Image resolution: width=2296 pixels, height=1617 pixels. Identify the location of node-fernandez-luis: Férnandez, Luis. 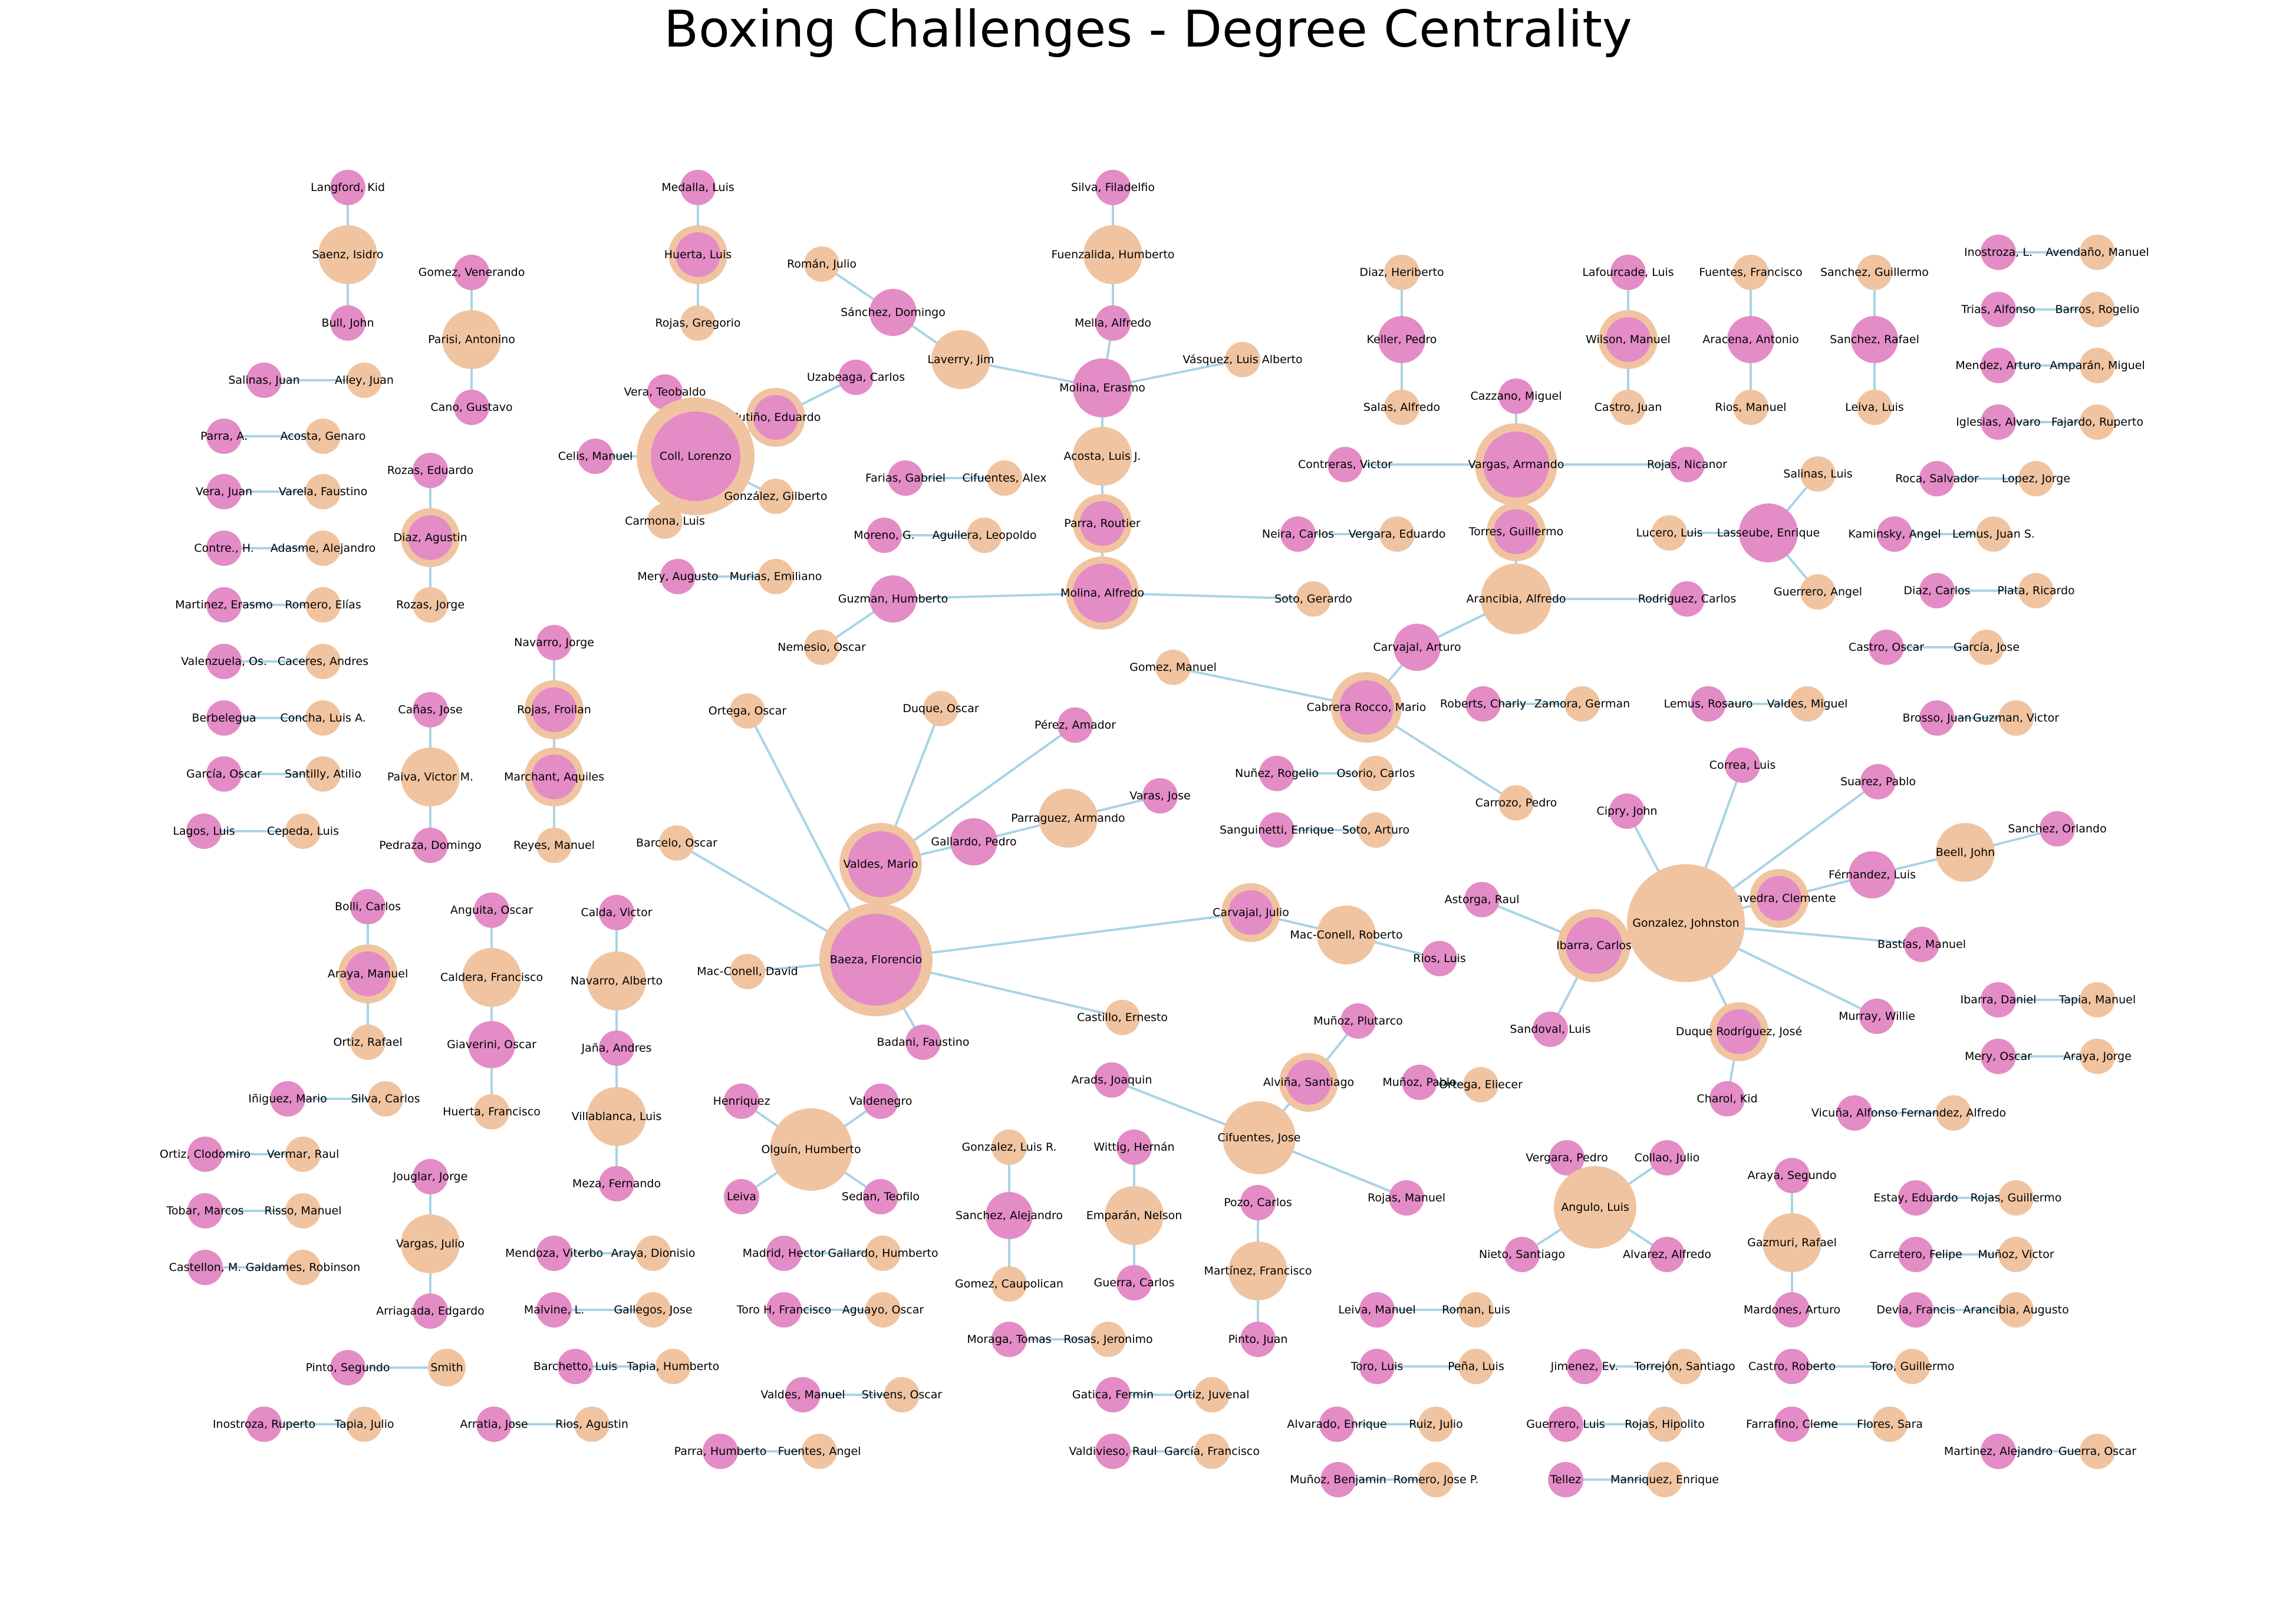
(1872, 874).